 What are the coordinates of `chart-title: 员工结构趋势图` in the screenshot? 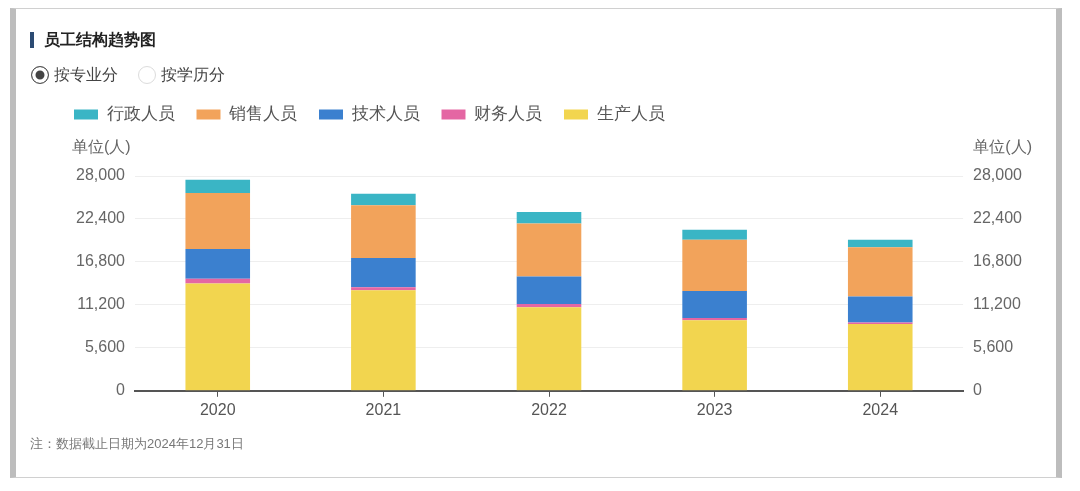 It's located at (100, 40).